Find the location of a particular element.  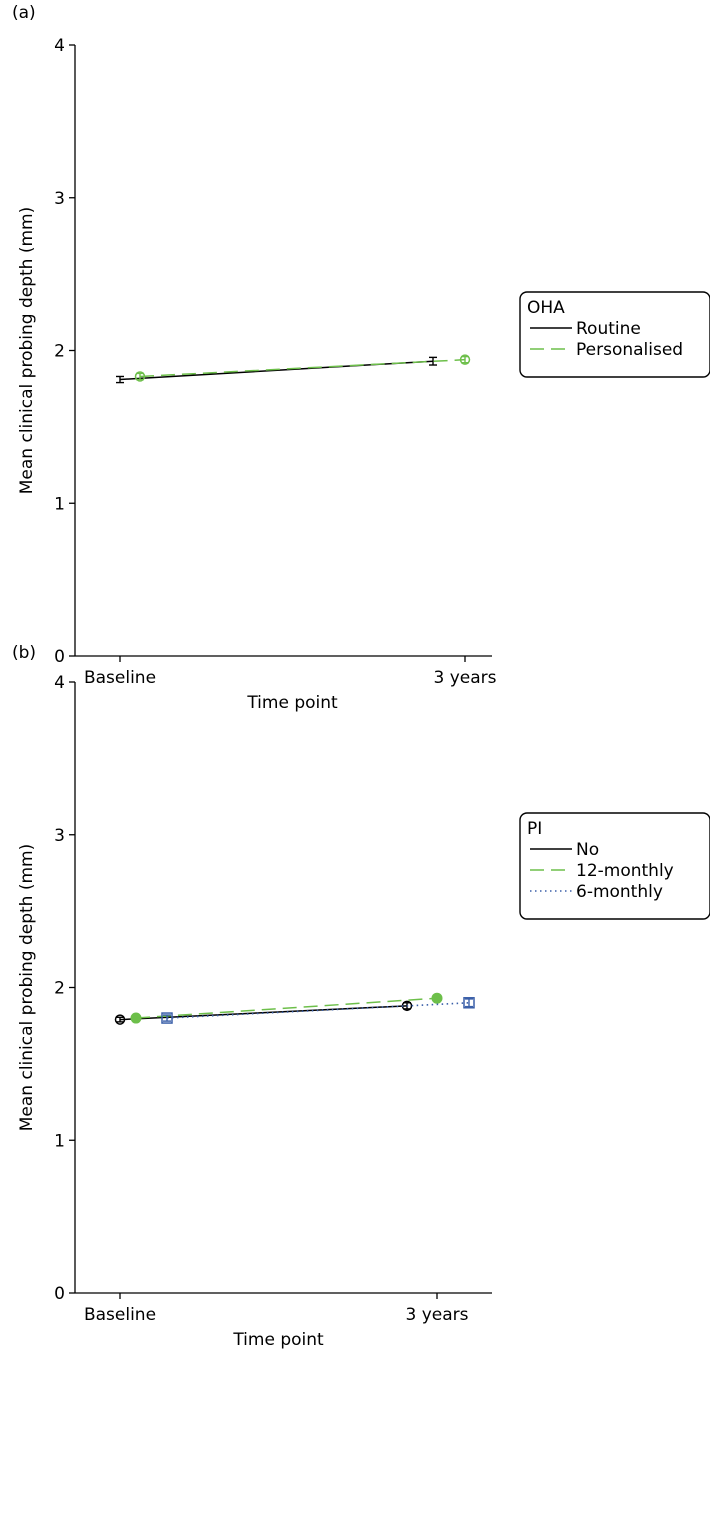

panel-label: (a) is located at coordinates (24, 13).